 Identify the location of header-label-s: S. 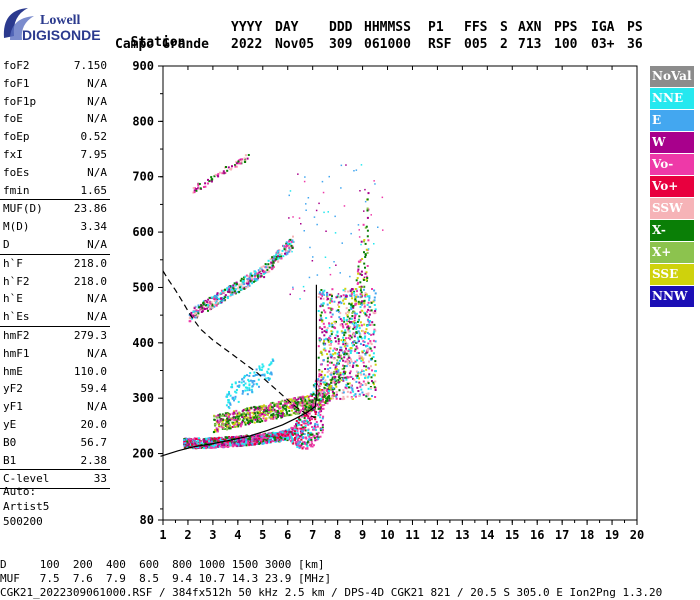
(504, 27).